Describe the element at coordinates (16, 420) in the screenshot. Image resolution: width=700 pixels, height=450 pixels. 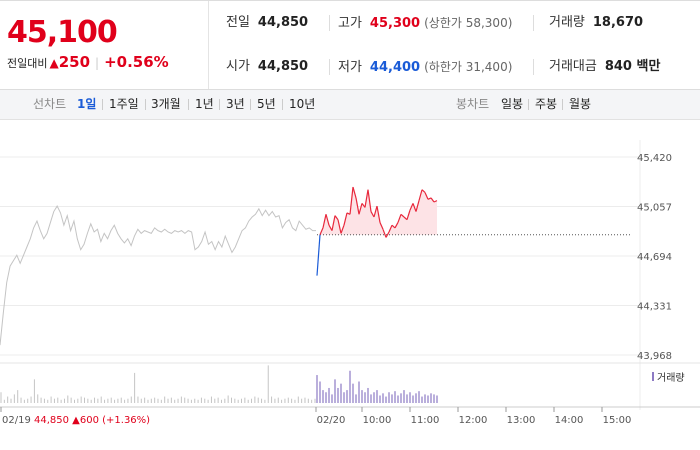
I see `x-tick-label: 02/19` at that location.